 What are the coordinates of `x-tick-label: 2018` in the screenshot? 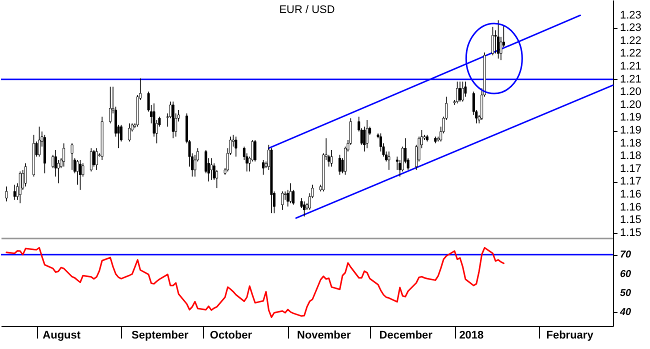 It's located at (471, 336).